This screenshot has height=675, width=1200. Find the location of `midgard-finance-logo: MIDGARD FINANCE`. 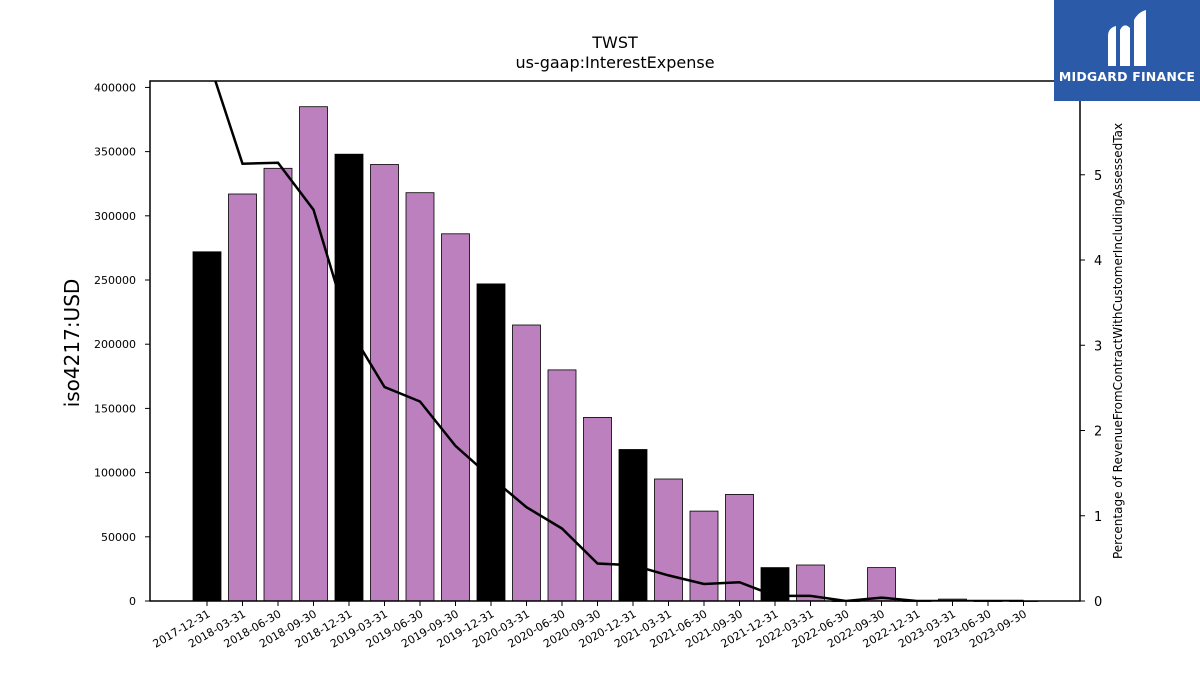

midgard-finance-logo: MIDGARD FINANCE is located at coordinates (1127, 50).